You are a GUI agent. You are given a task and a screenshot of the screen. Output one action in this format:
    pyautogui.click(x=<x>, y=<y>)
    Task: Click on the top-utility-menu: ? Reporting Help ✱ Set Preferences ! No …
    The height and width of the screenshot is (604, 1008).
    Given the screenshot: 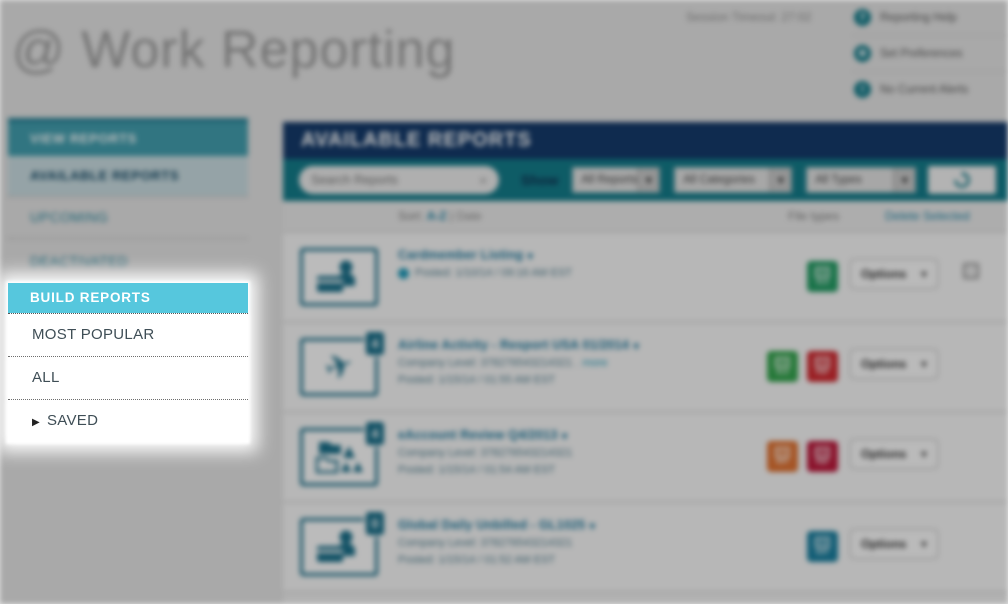 What is the action you would take?
    pyautogui.click(x=930, y=53)
    